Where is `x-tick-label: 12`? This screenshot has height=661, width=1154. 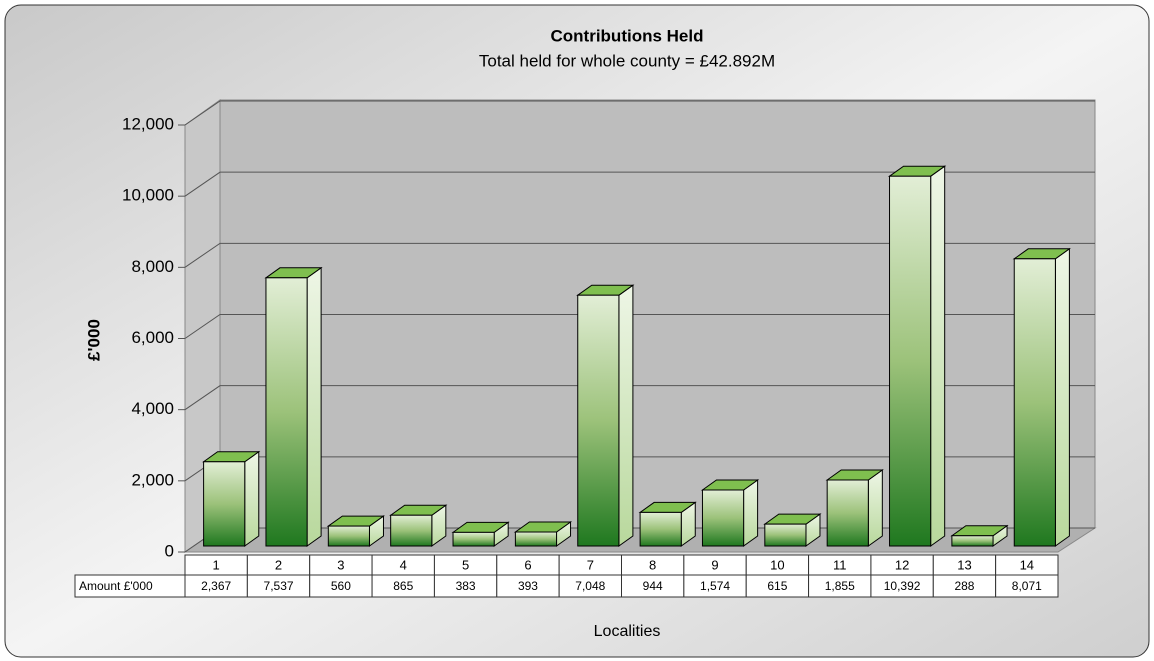 x-tick-label: 12 is located at coordinates (902, 564).